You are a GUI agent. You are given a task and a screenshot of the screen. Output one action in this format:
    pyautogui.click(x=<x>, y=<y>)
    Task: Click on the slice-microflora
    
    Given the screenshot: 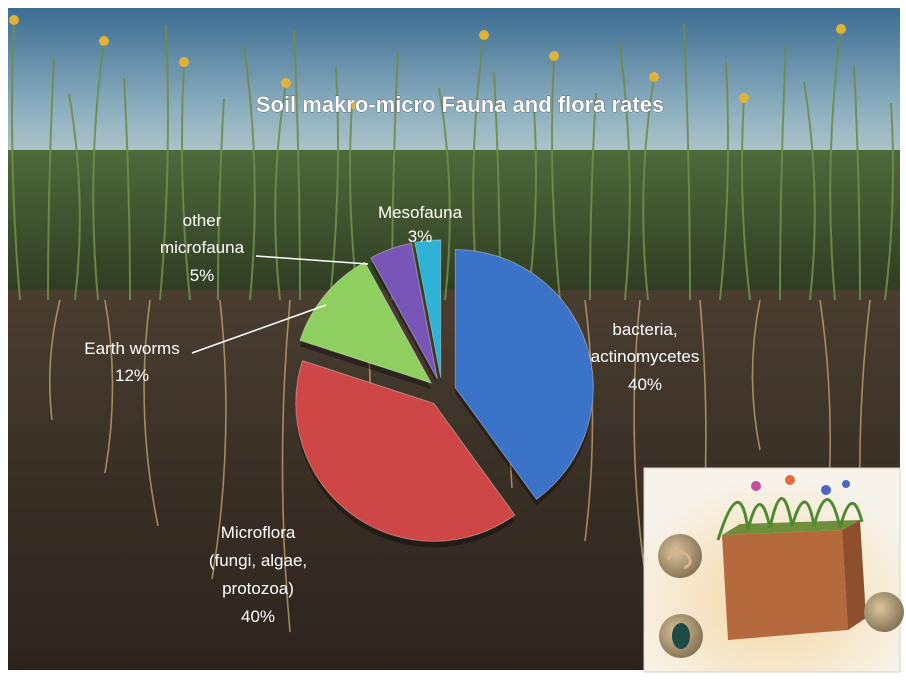 What is the action you would take?
    pyautogui.click(x=405, y=451)
    